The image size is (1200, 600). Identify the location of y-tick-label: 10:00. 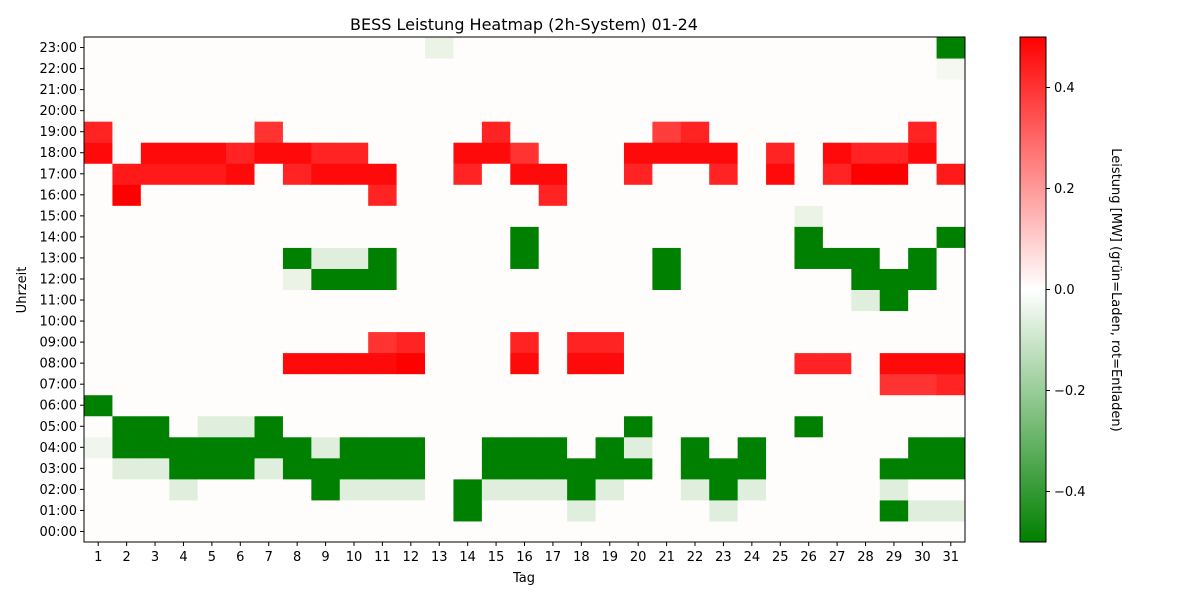
(58, 322).